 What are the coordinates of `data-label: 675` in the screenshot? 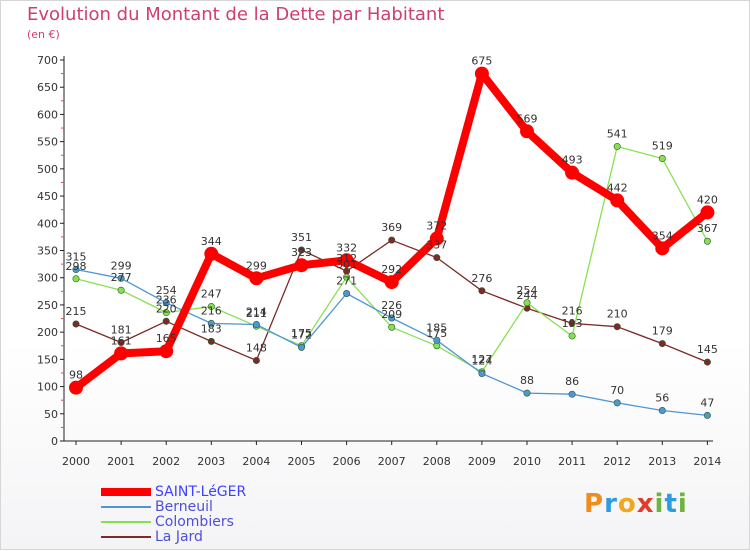 It's located at (481, 61).